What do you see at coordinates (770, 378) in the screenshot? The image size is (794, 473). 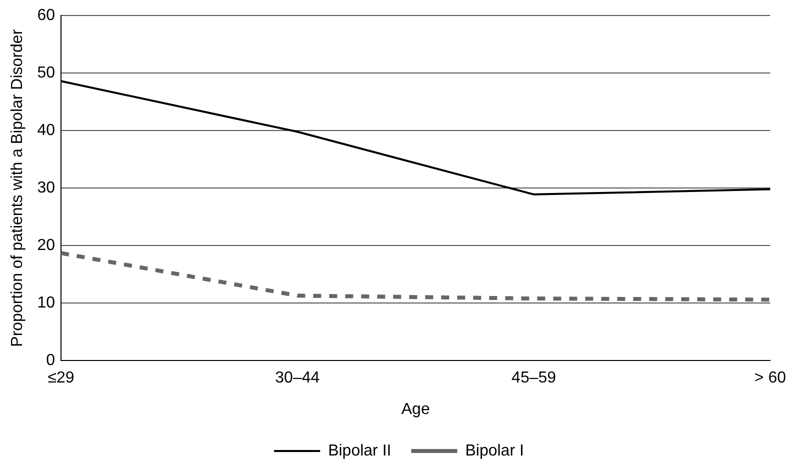 I see `x-tick-label: > 60` at bounding box center [770, 378].